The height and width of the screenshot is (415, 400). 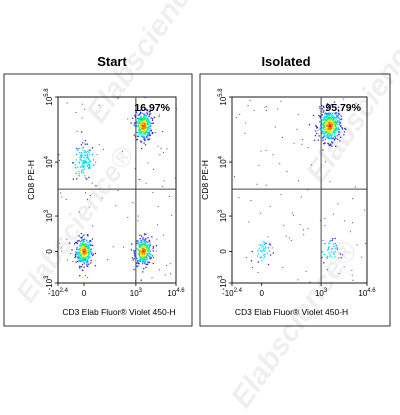 What do you see at coordinates (205, 180) in the screenshot?
I see `y-axis-label: CD8 PE-H` at bounding box center [205, 180].